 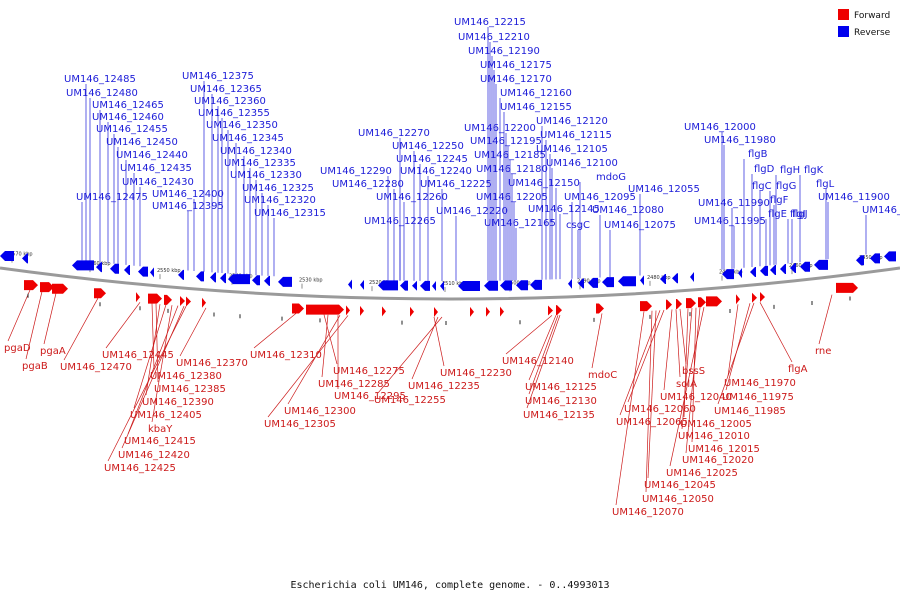 I want to click on reverse-gene-label: UM146_12080, so click(x=628, y=210).